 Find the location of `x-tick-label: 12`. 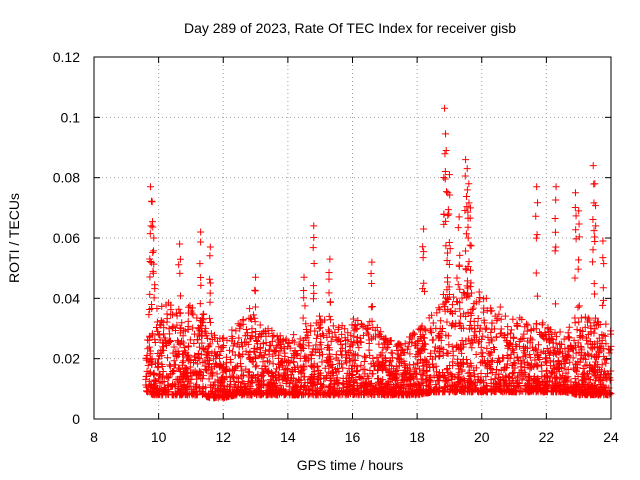

x-tick-label: 12 is located at coordinates (223, 437).